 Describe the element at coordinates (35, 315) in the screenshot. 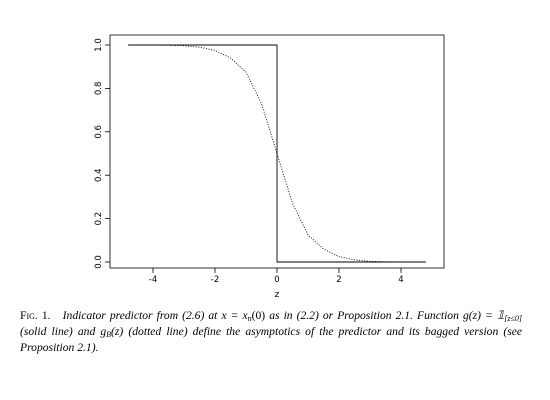

I see `figure-number: Fig. 1.` at that location.